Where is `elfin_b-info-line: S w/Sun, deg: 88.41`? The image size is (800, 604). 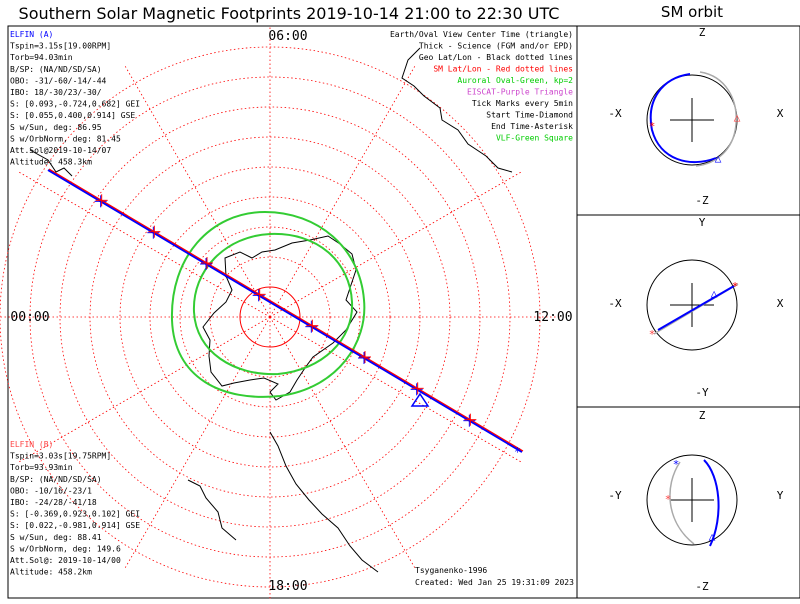
elfin_b-info-line: S w/Sun, deg: 88.41 is located at coordinates (56, 537).